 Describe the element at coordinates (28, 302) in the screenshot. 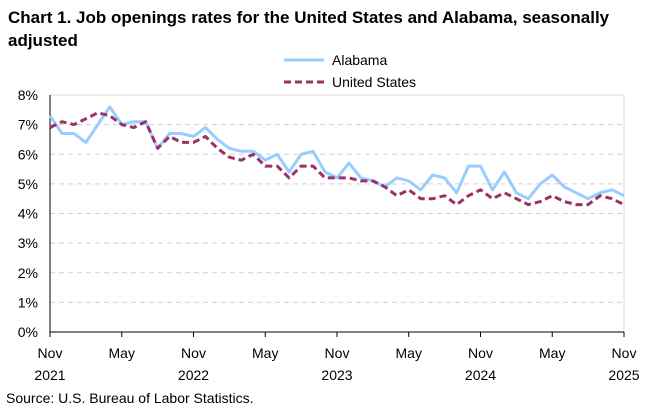

I see `y-tick-label: 1%` at that location.